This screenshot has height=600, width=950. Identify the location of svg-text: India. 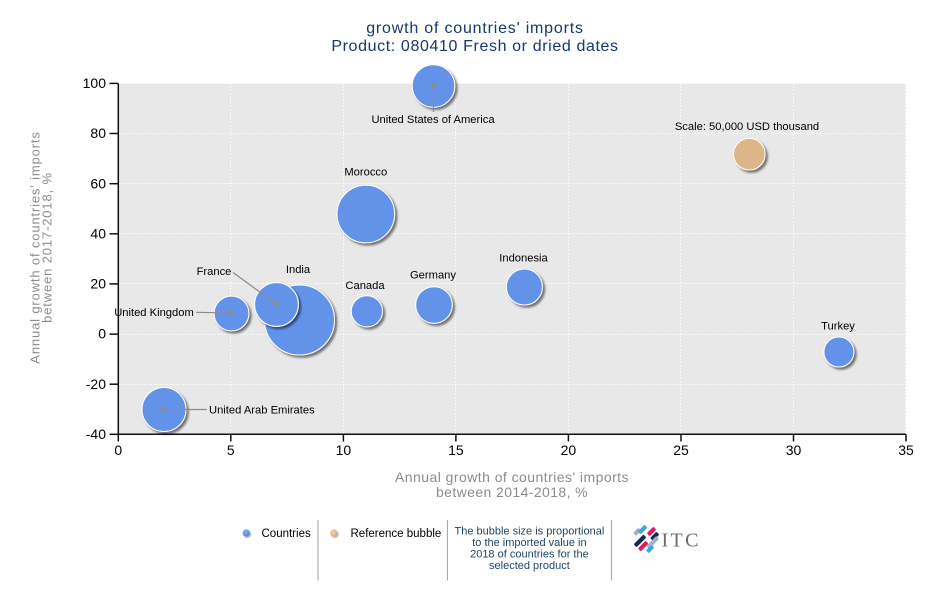
(298, 270).